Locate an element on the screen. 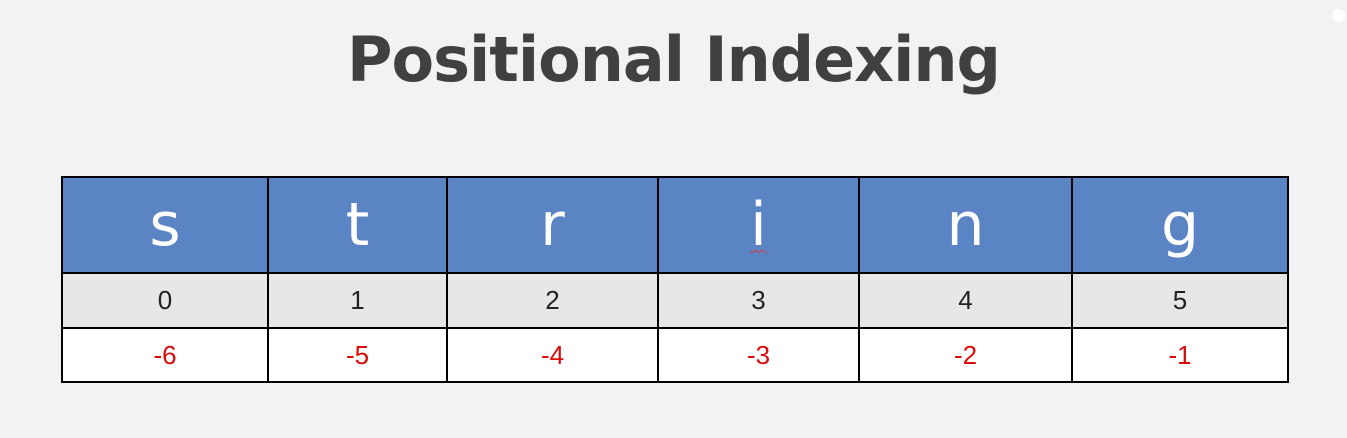 This screenshot has height=438, width=1347. positive-index-row: 0 1 2 3 4 5 is located at coordinates (675, 300).